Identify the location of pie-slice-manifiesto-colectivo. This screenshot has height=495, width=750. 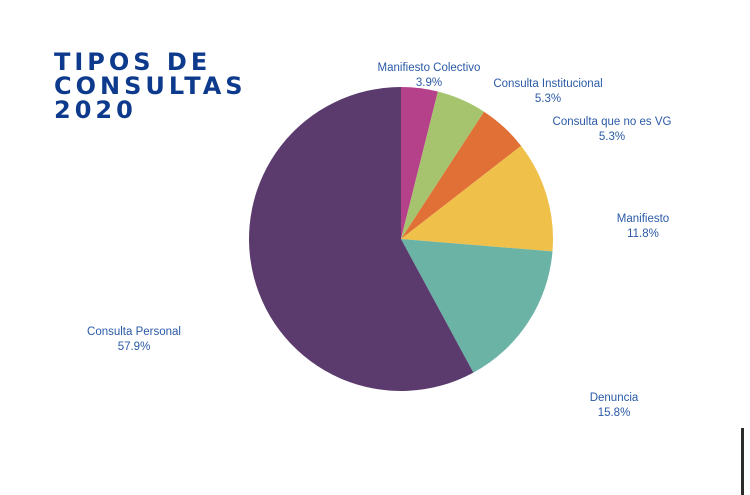
(419, 163).